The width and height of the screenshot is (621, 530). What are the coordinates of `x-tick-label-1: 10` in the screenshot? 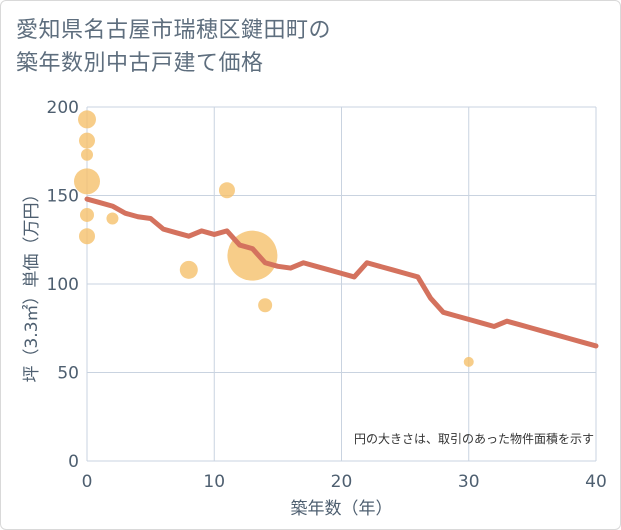 It's located at (214, 482).